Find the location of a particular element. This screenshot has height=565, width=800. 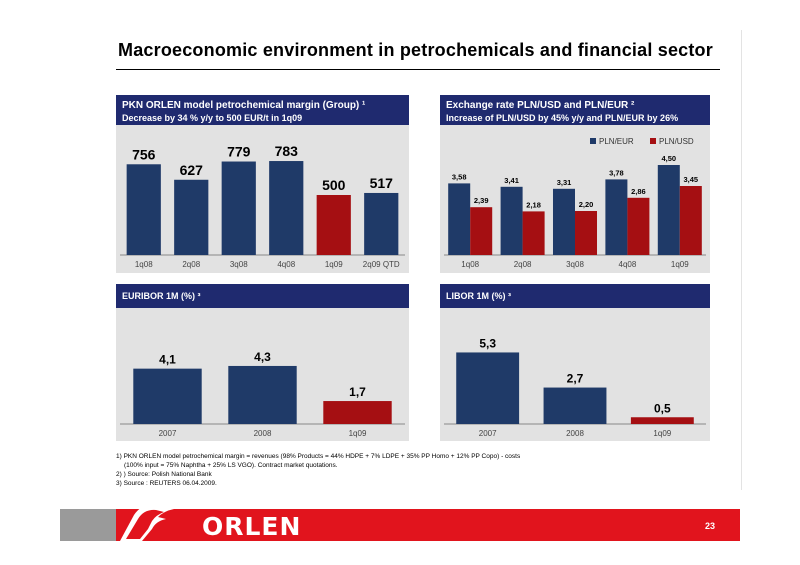

euribor-chart-svg: 4,1 2007 4,3 2008 1,7 1q09 is located at coordinates (262, 394).